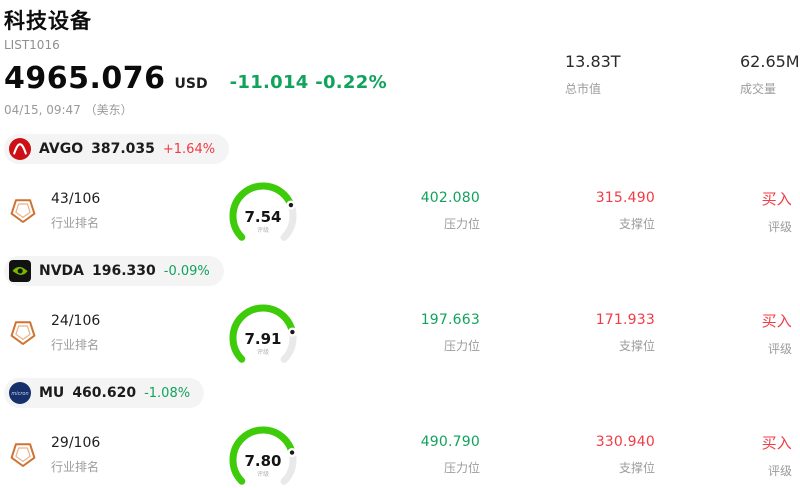 Image resolution: width=800 pixels, height=488 pixels. I want to click on stock-symbol: NVDA, so click(62, 271).